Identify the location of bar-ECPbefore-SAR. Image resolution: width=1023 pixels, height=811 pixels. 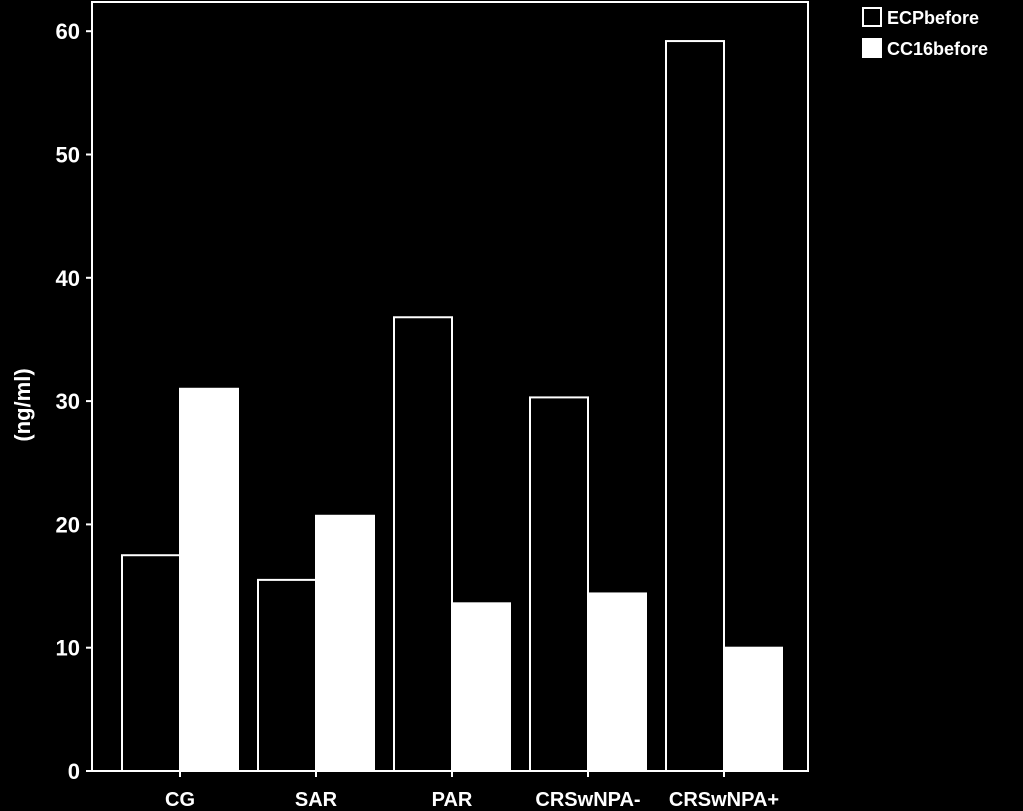
(287, 675).